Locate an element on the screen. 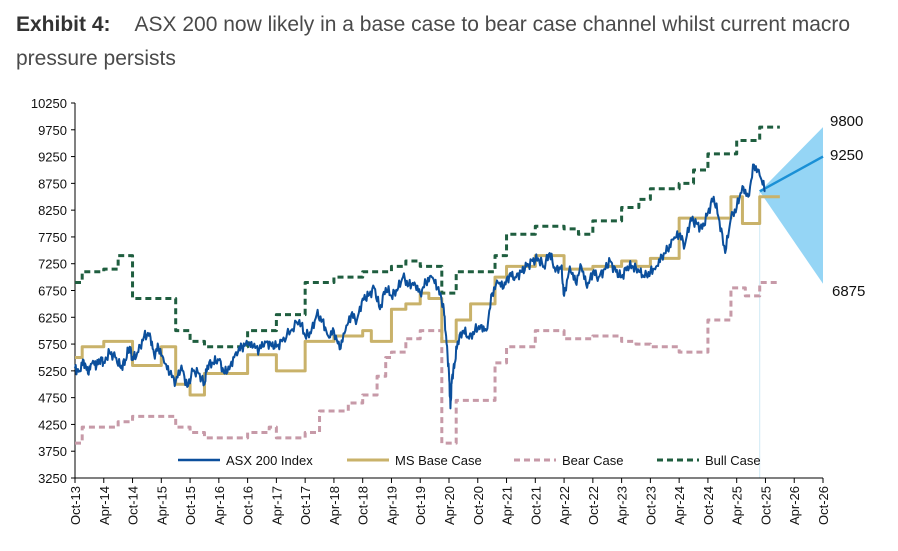  y-tick-label: 9750 is located at coordinates (52, 130).